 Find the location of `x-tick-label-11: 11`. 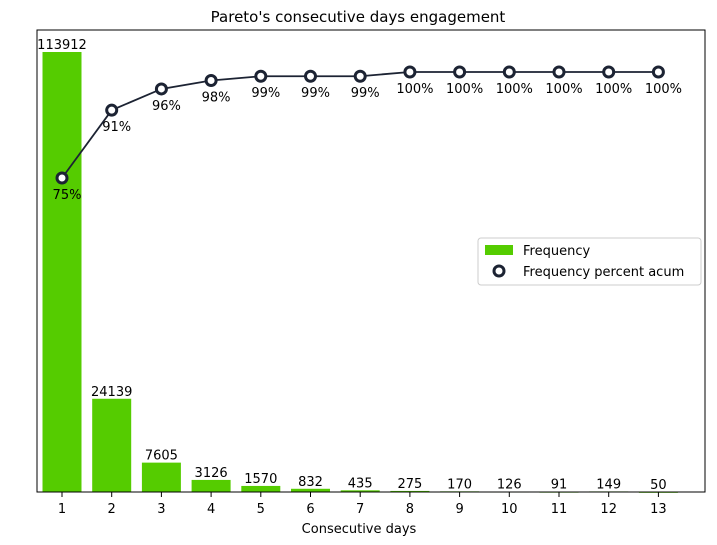

x-tick-label-11: 11 is located at coordinates (559, 509).